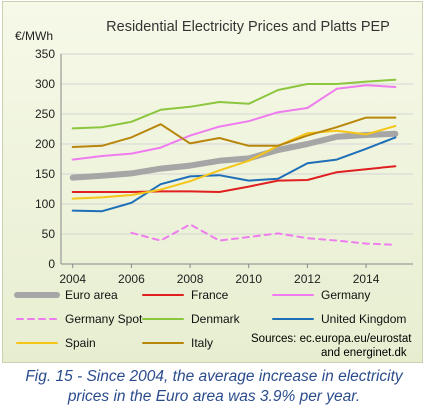 The width and height of the screenshot is (427, 413). Describe the element at coordinates (234, 132) in the screenshot. I see `series-line-italy` at that location.